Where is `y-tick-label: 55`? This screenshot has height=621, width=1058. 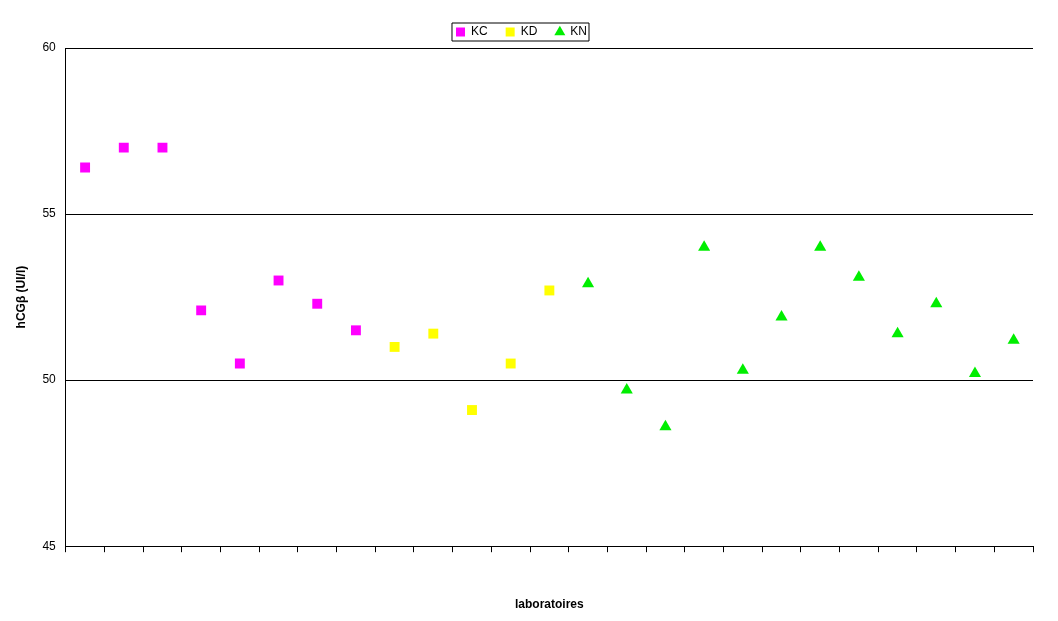
y-tick-label: 55 is located at coordinates (49, 213).